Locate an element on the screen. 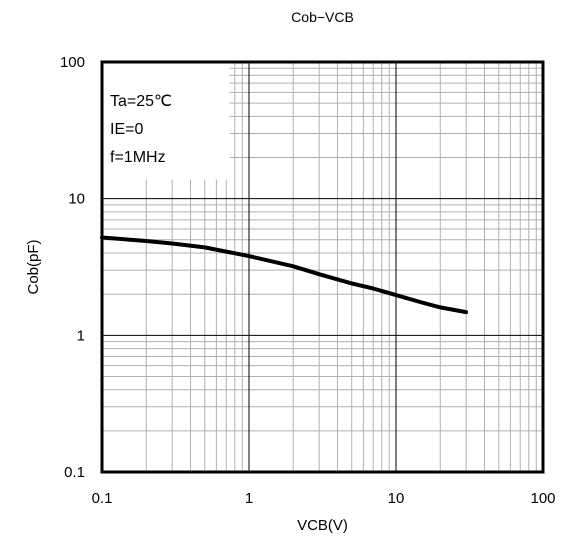 The width and height of the screenshot is (570, 539). y-tick-label: 10 is located at coordinates (76, 199).